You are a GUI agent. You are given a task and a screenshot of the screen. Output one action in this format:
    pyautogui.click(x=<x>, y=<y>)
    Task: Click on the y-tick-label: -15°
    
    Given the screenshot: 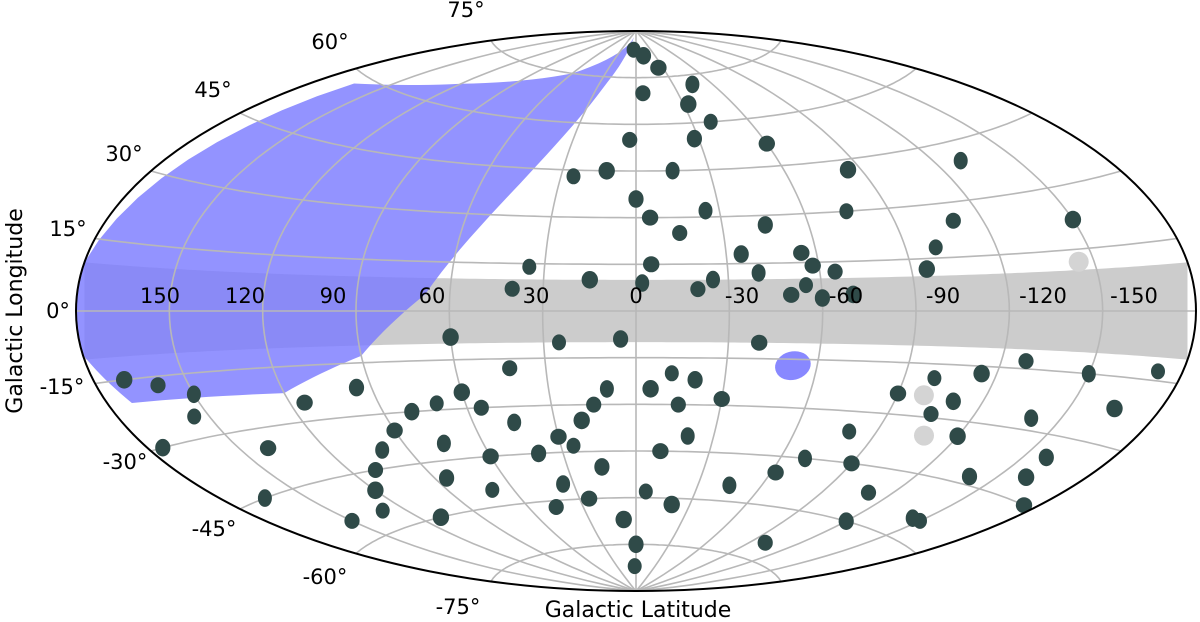 What is the action you would take?
    pyautogui.click(x=62, y=387)
    